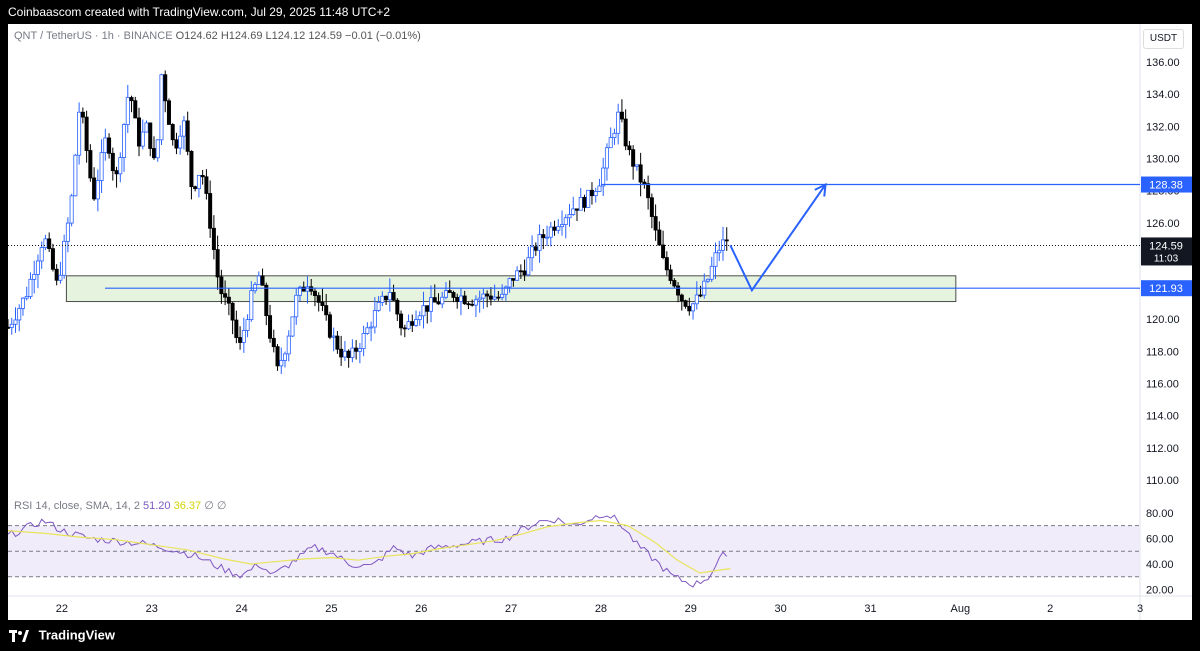  I want to click on price-tick-label: 118.00, so click(1162, 352).